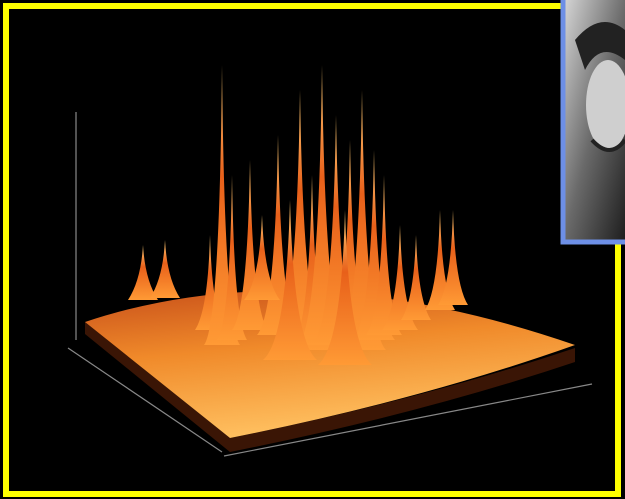 This screenshot has height=499, width=625. What do you see at coordinates (145, 400) in the screenshot?
I see `depth-axis` at bounding box center [145, 400].